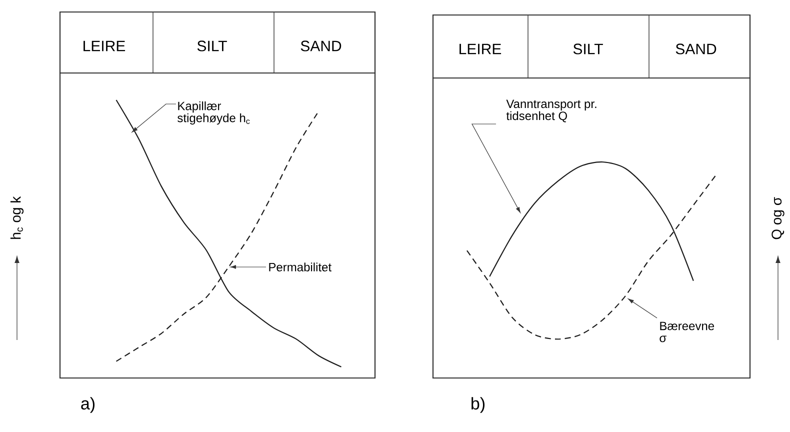 The width and height of the screenshot is (790, 432). I want to click on text: b), so click(478, 405).